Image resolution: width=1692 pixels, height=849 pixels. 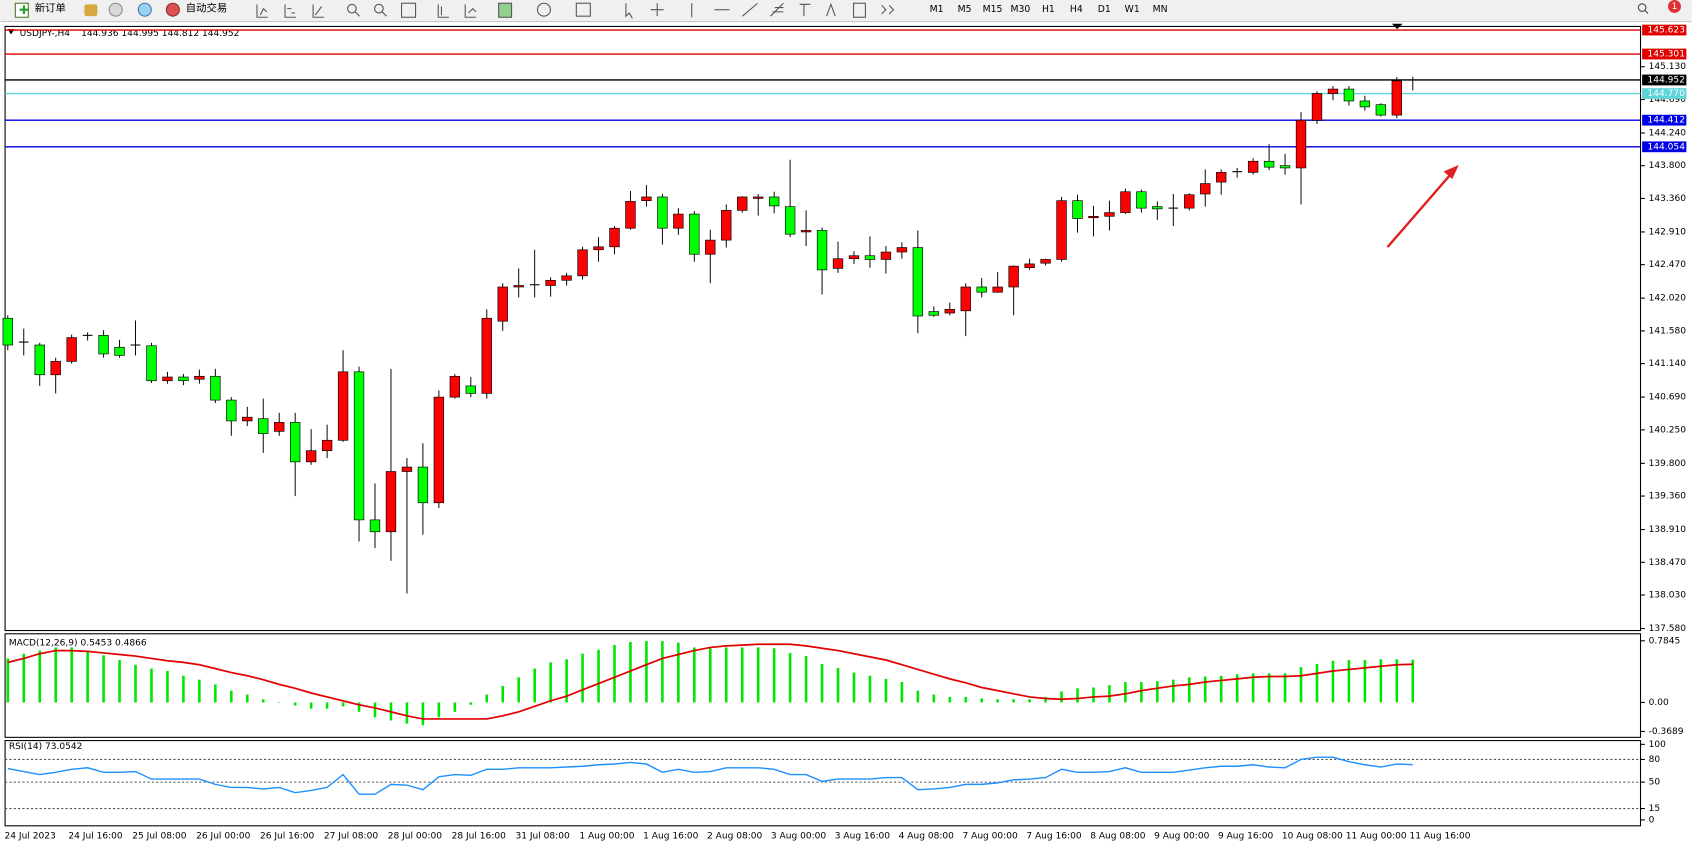 What do you see at coordinates (1668, 265) in the screenshot?
I see `y-tick-label: 142.470` at bounding box center [1668, 265].